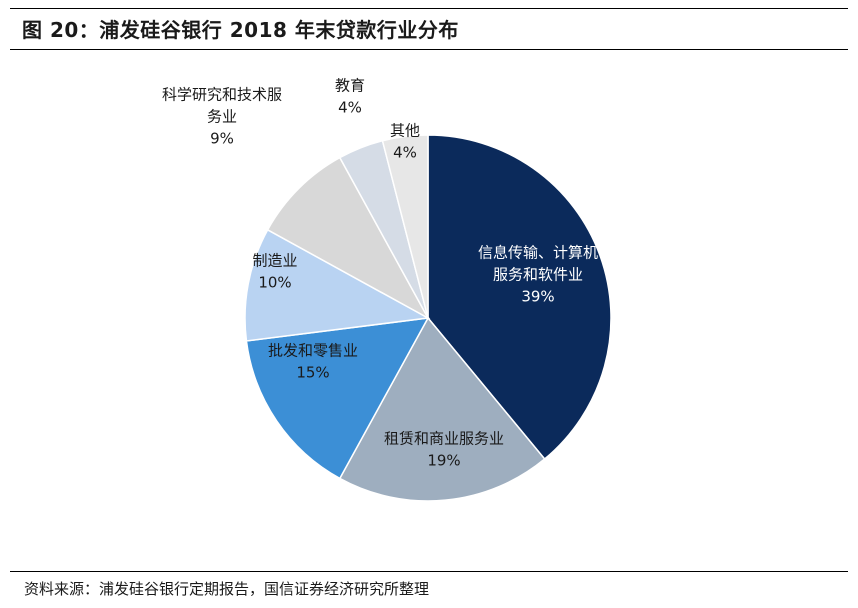  Describe the element at coordinates (405, 153) in the screenshot. I see `slice-value-label-7: 4%` at that location.